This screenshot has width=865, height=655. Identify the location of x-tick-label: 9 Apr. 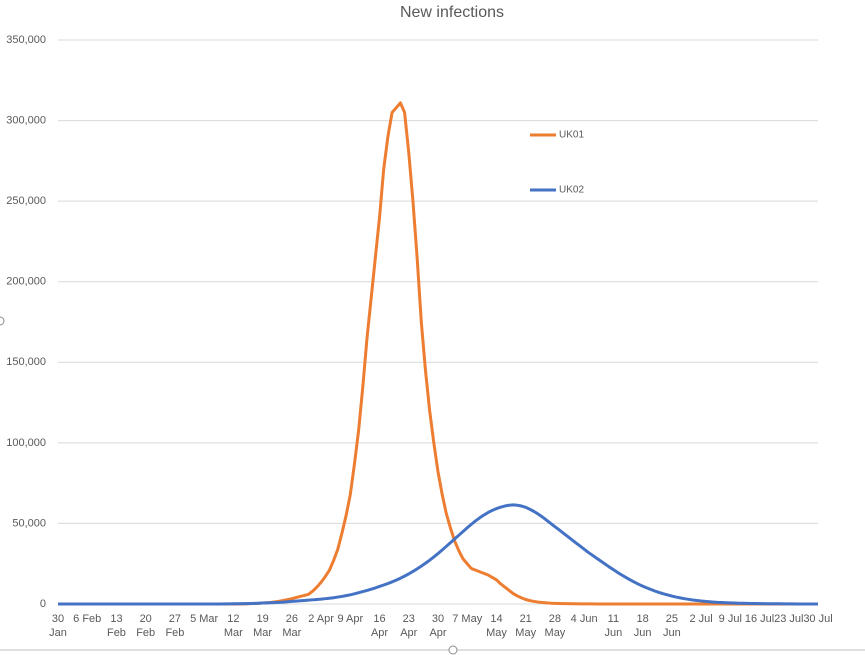
(350, 619).